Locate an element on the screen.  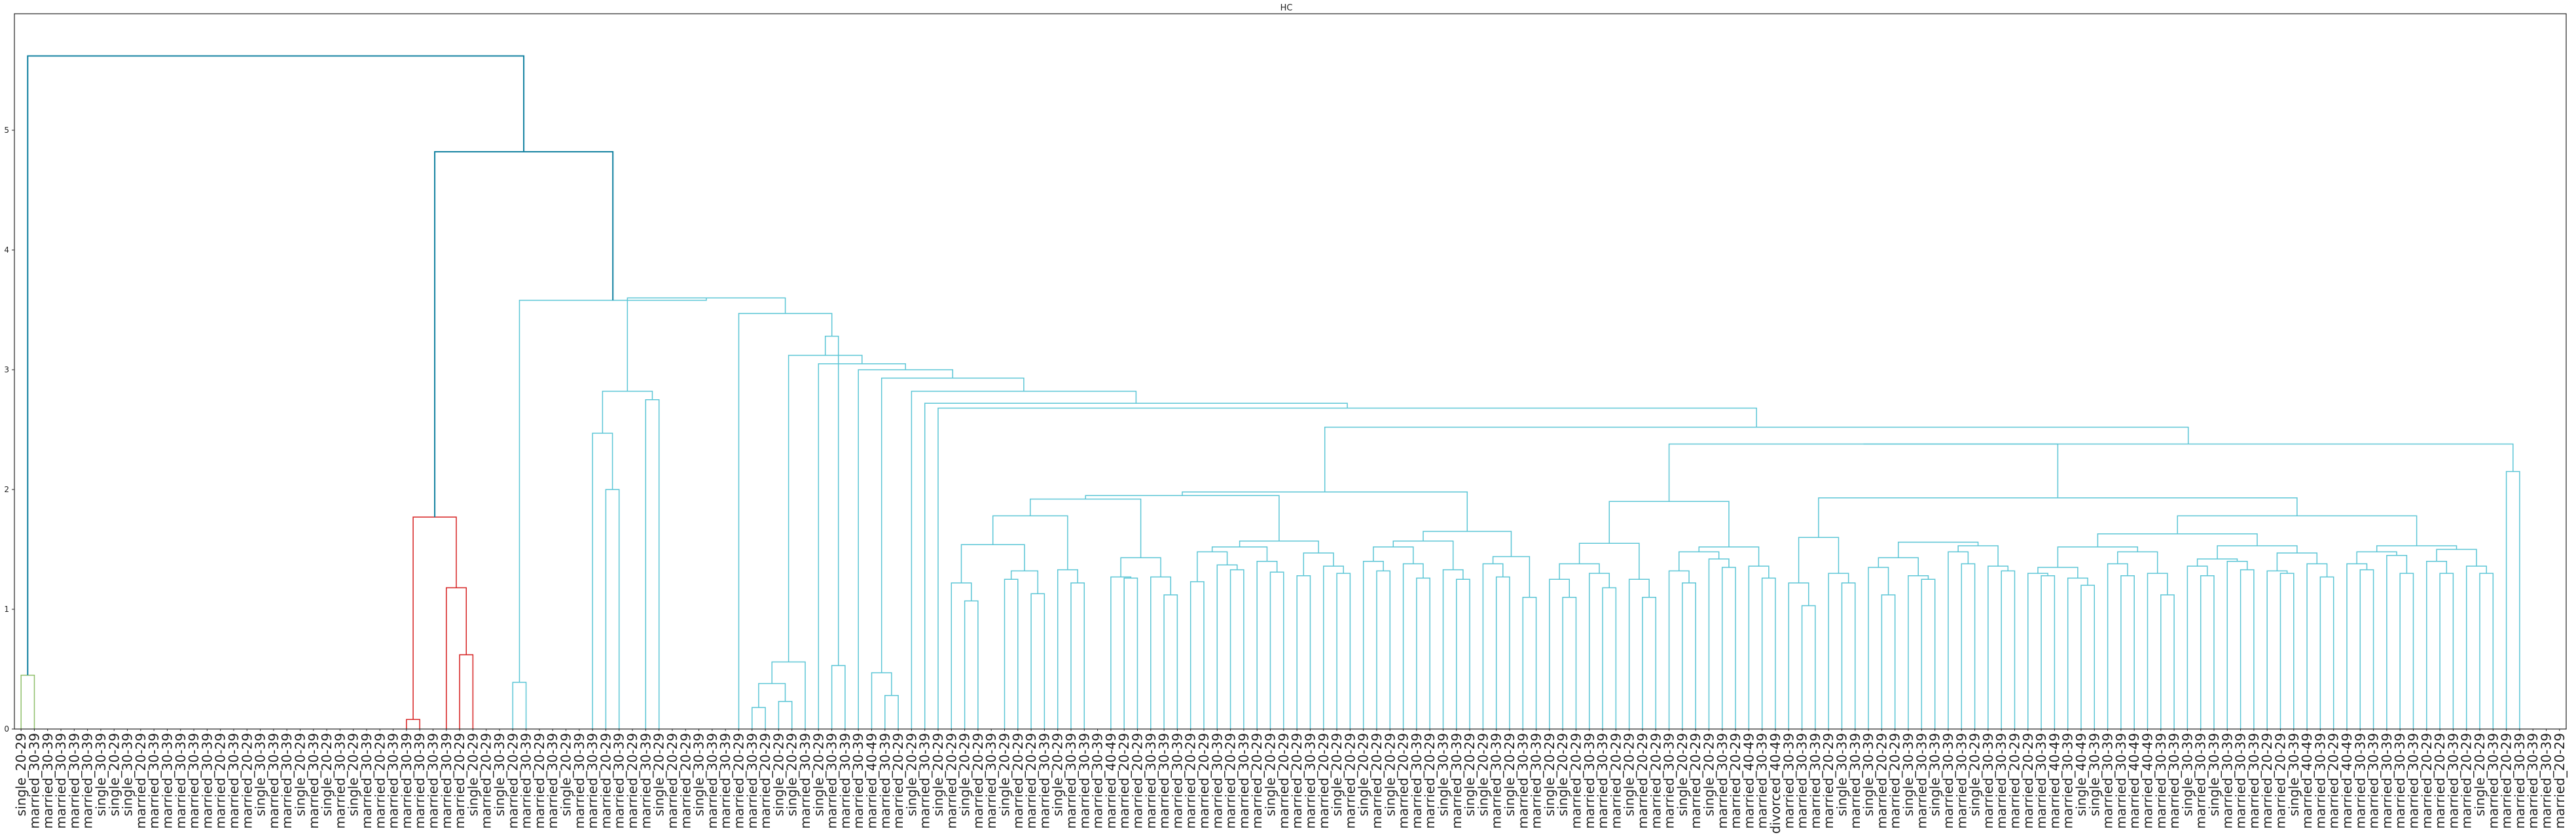
leaf-label: single_40-49 is located at coordinates (2081, 774).